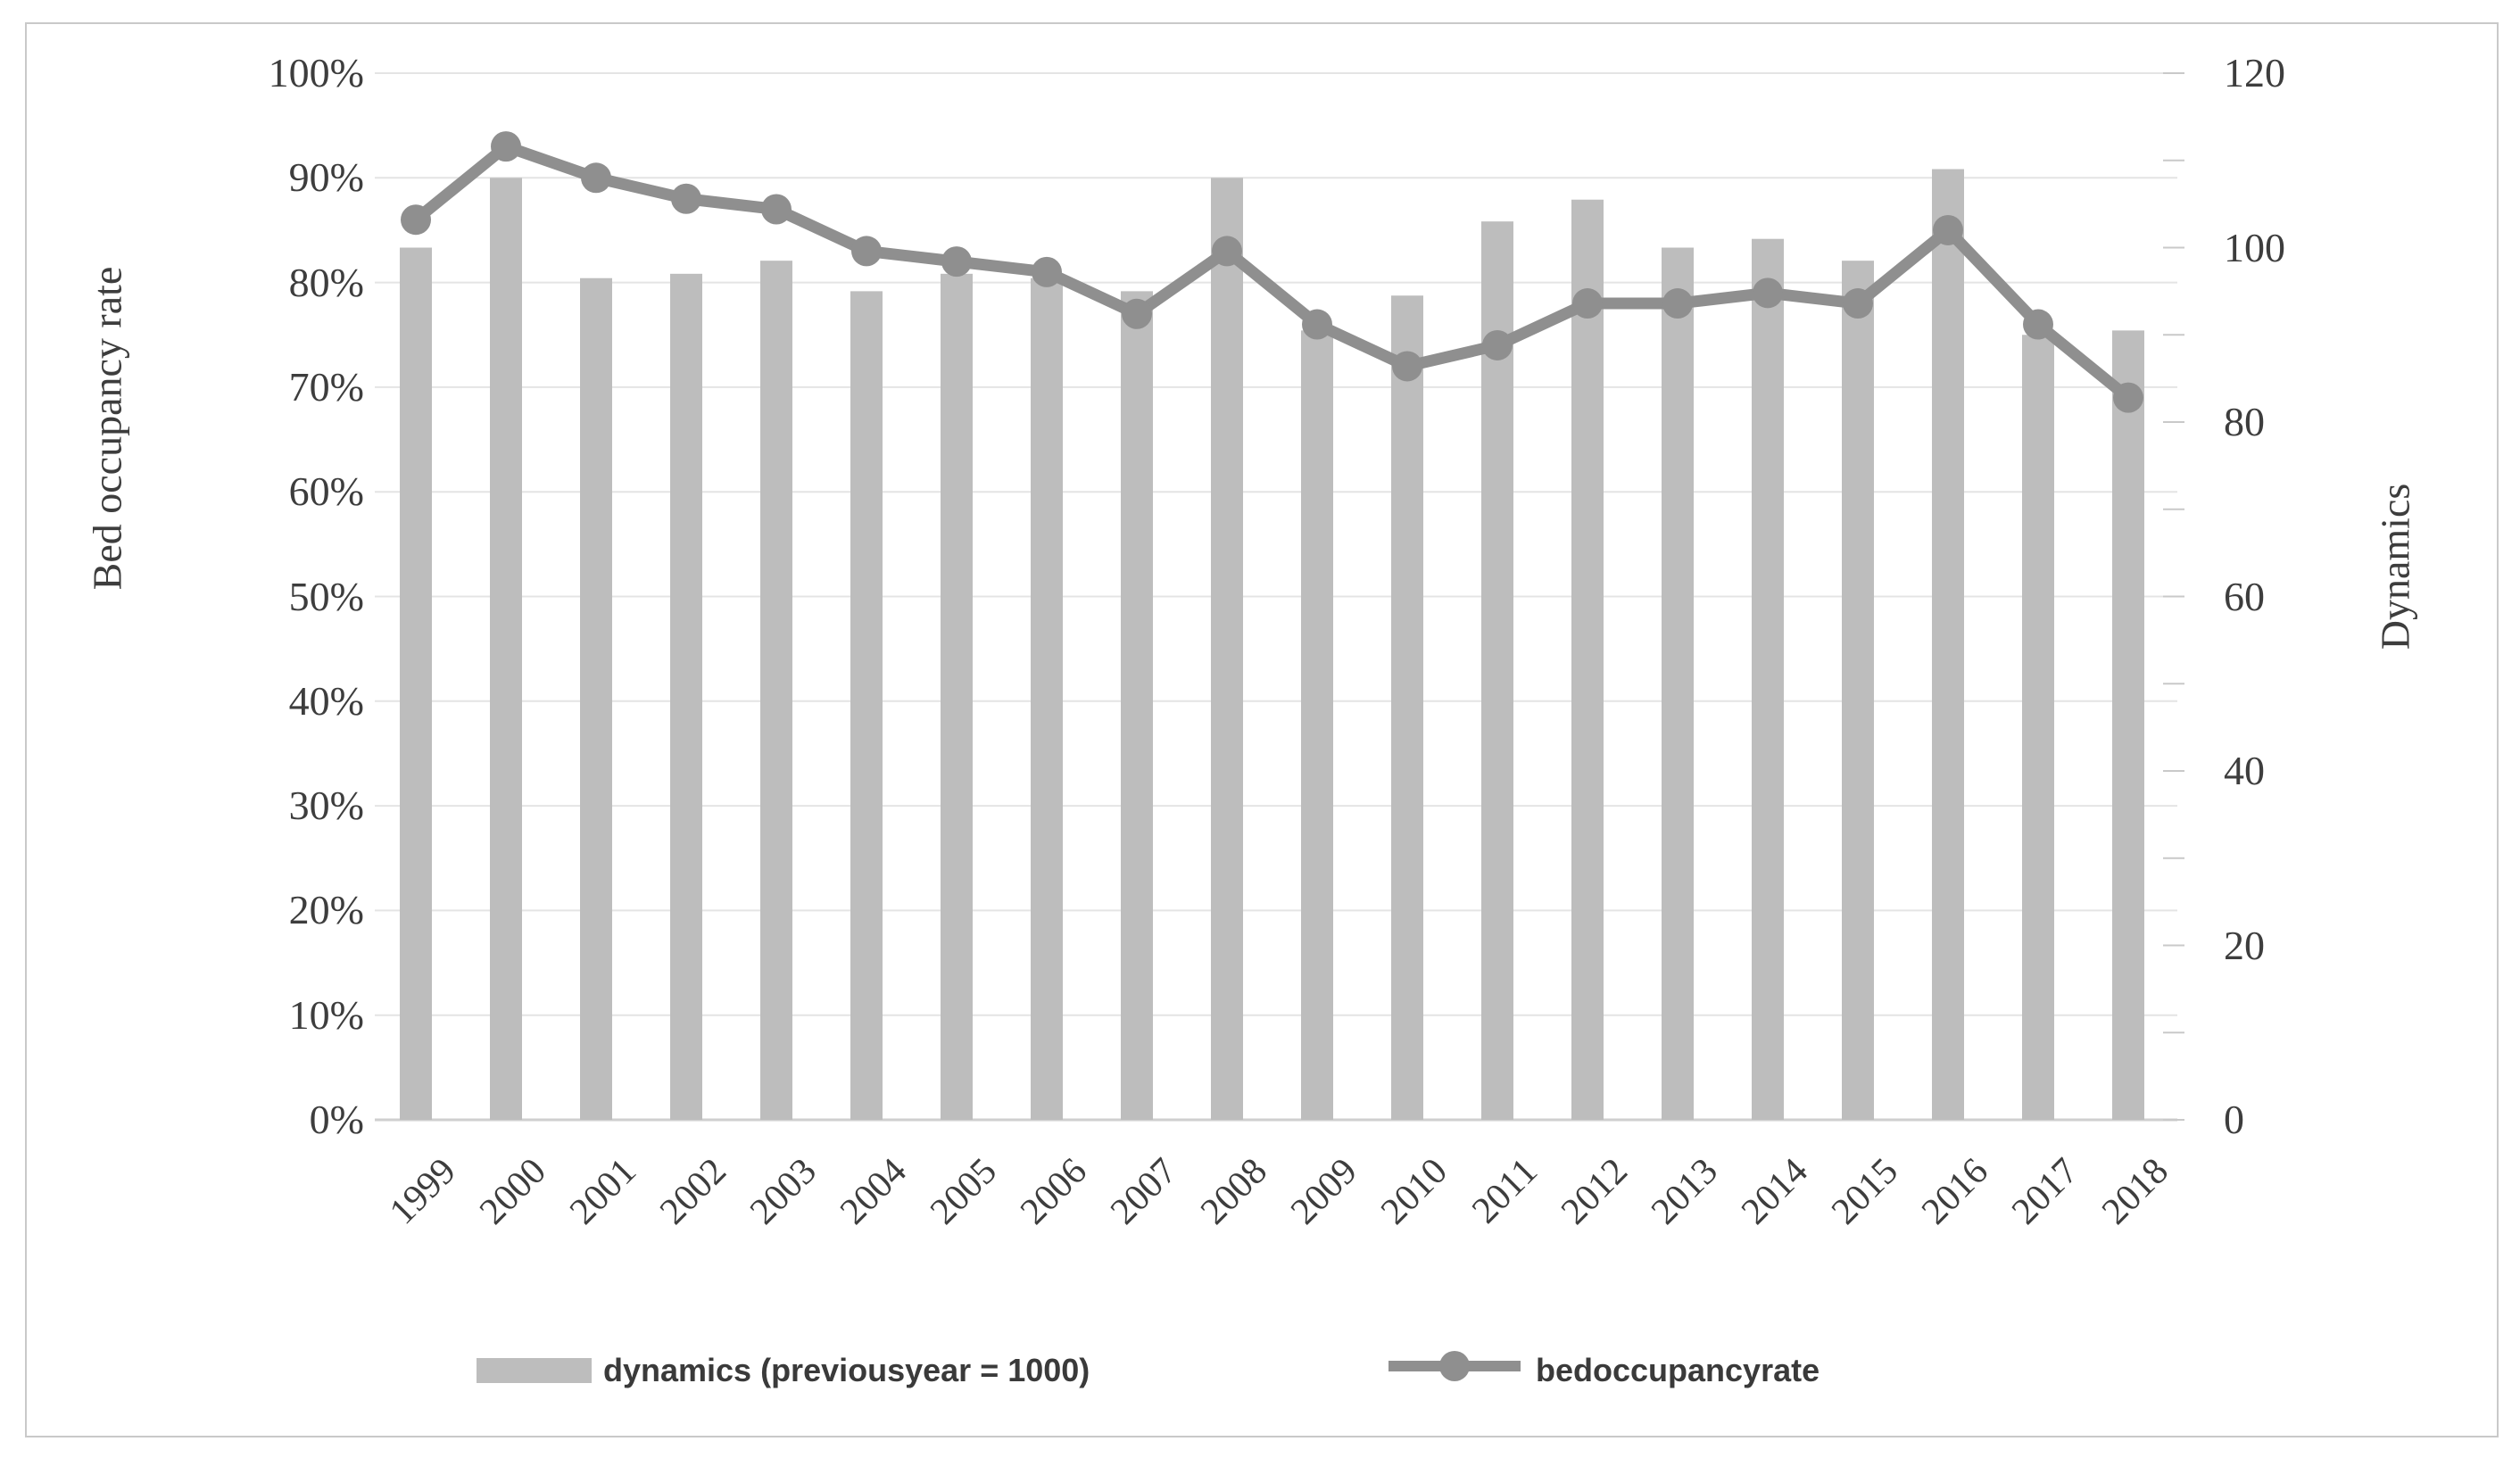  Describe the element at coordinates (2244, 596) in the screenshot. I see `right-axis-tick-label: 60` at that location.